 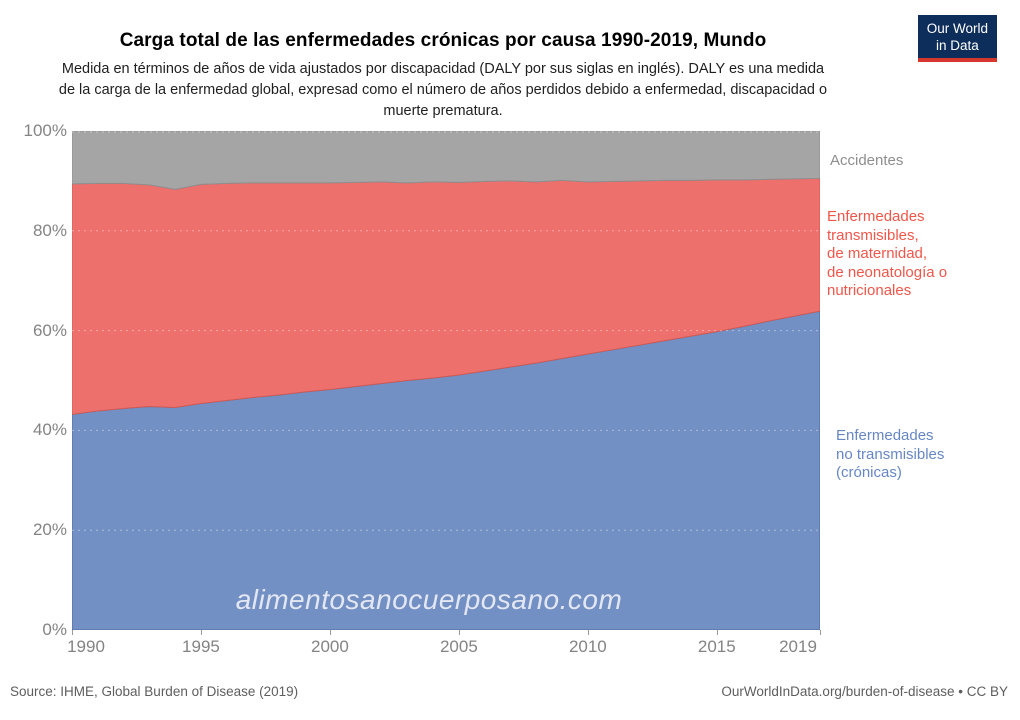 I want to click on x-tick-label: 2010, so click(x=587, y=646).